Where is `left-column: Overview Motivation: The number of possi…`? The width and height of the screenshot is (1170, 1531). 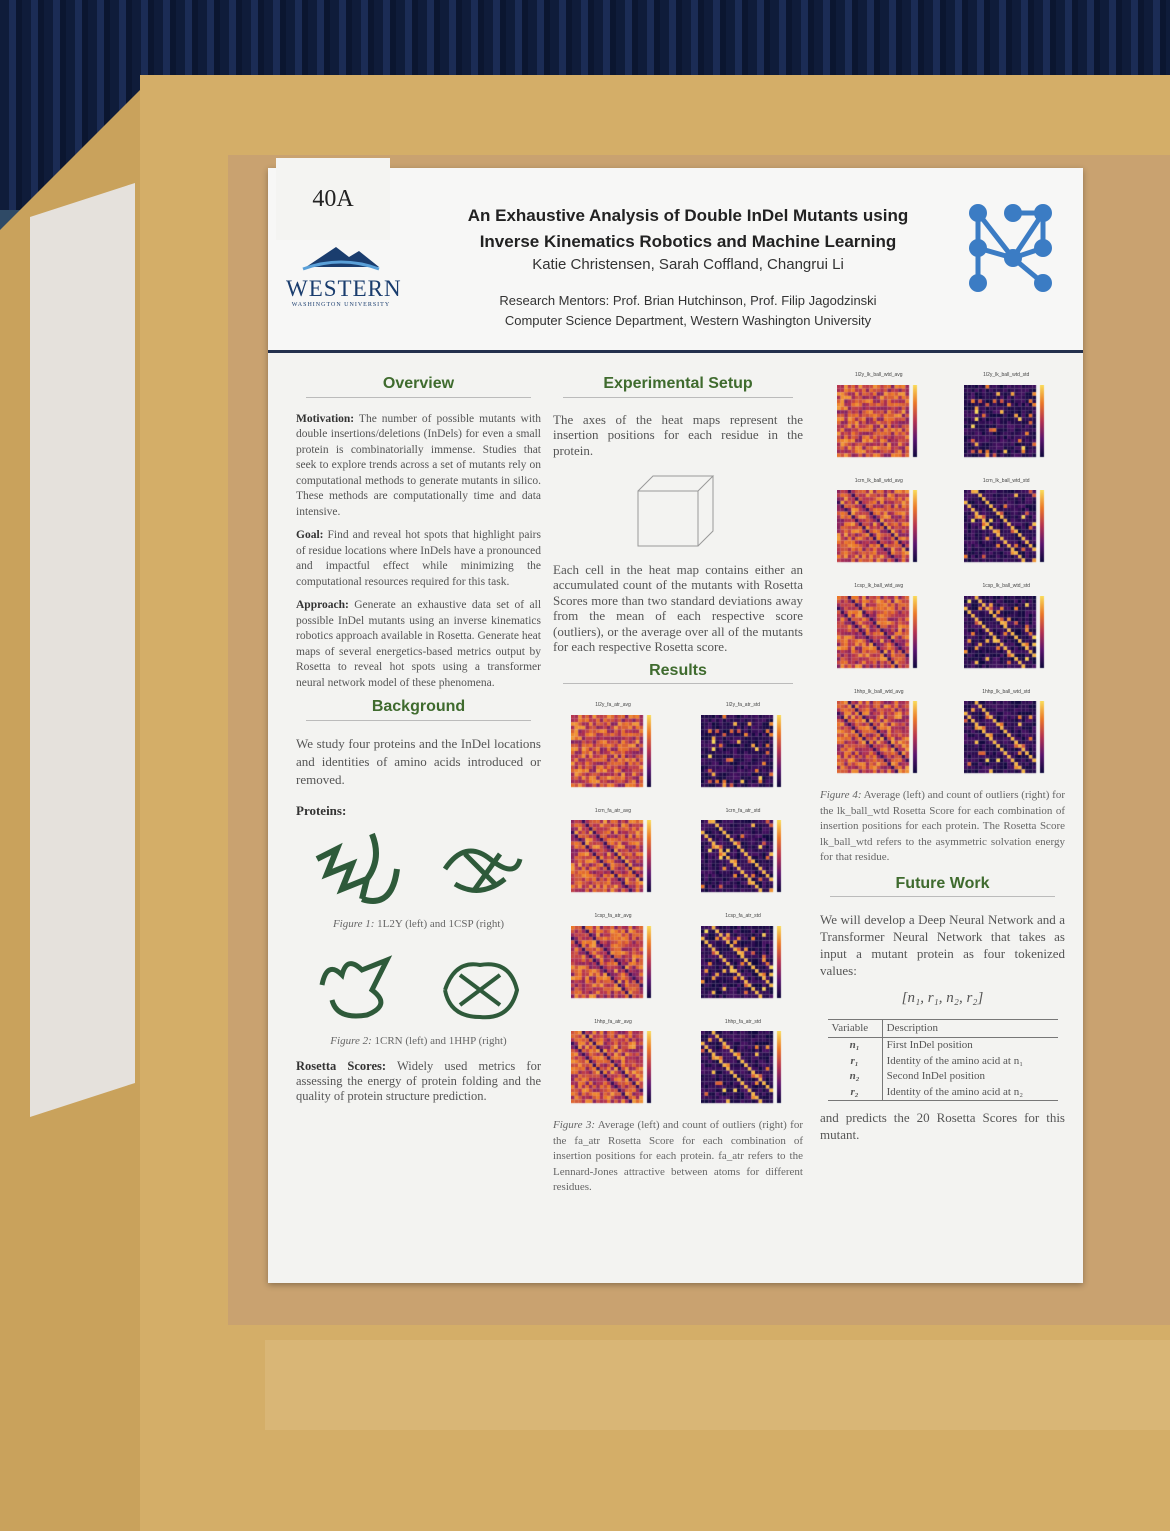 left-column: Overview Motivation: The number of possi… is located at coordinates (418, 740).